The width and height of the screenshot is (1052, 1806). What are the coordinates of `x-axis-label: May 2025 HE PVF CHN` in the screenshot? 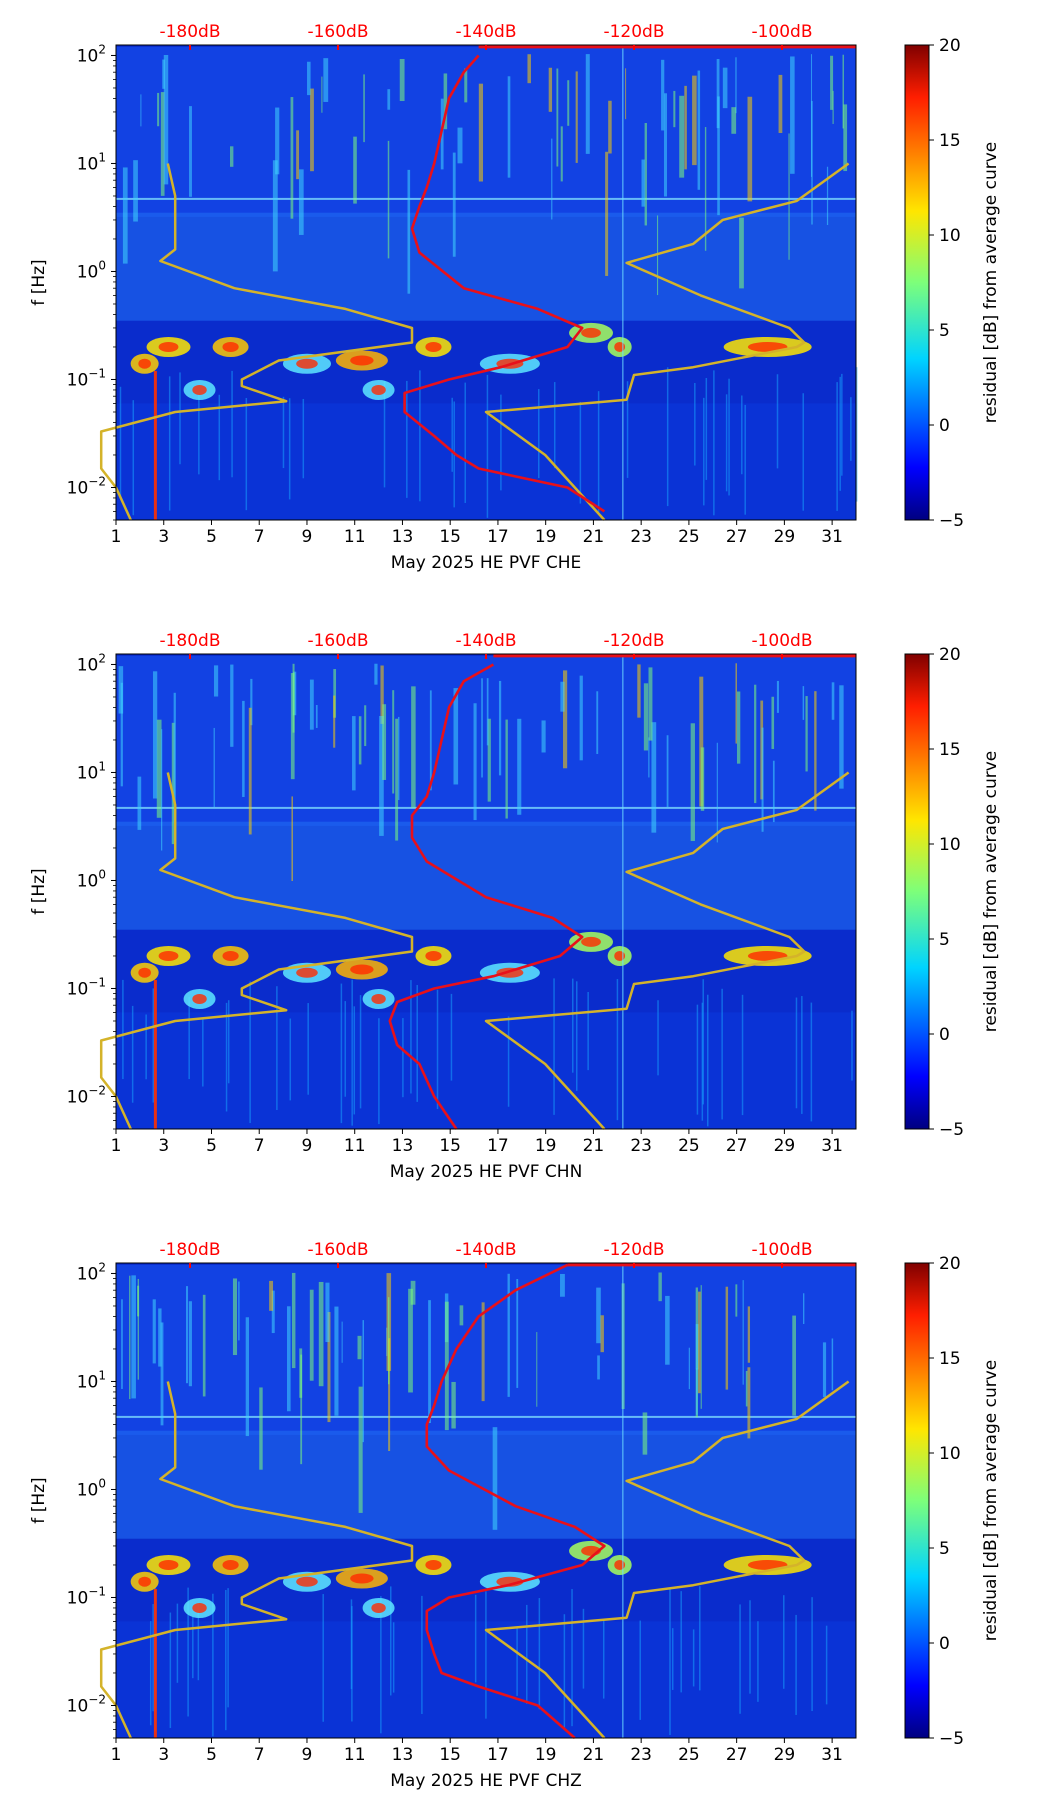 It's located at (486, 1172).